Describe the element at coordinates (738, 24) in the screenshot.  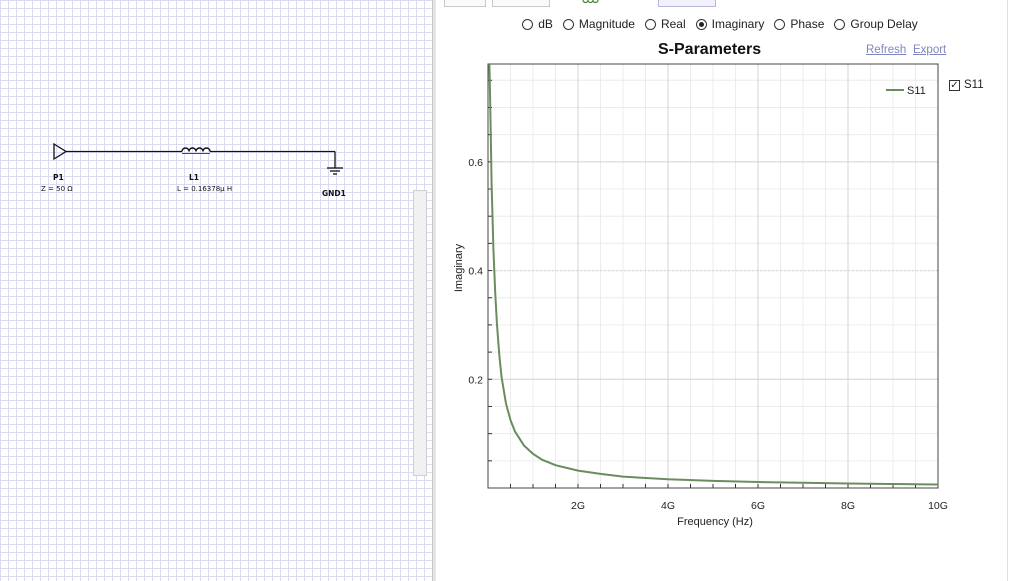
I see `radio-label: Imaginary` at that location.